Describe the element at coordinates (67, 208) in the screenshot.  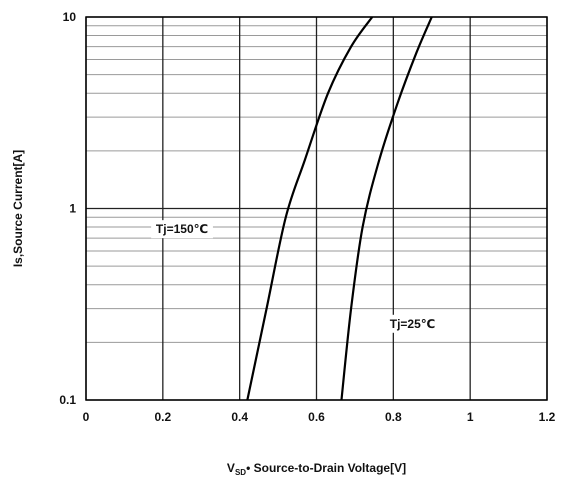
I see `y-tick-labels: 0.1 1 10` at that location.